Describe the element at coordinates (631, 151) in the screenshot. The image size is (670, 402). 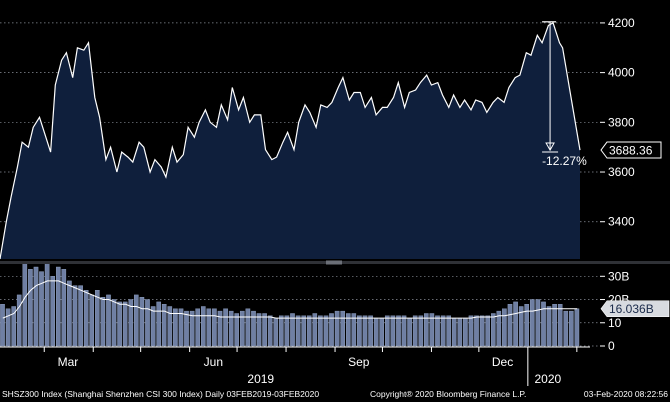
I see `price-last-value-label: 3688.36` at that location.